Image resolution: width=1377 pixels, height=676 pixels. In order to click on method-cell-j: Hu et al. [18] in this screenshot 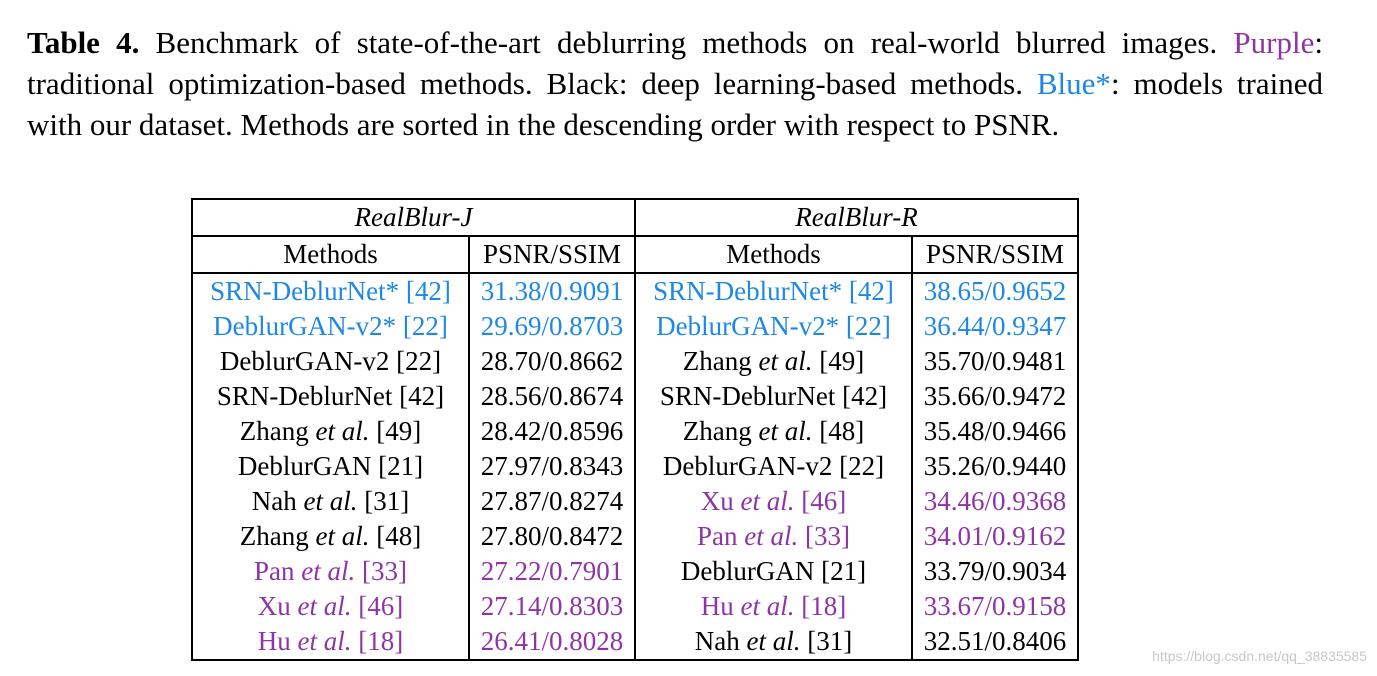, I will do `click(330, 642)`.